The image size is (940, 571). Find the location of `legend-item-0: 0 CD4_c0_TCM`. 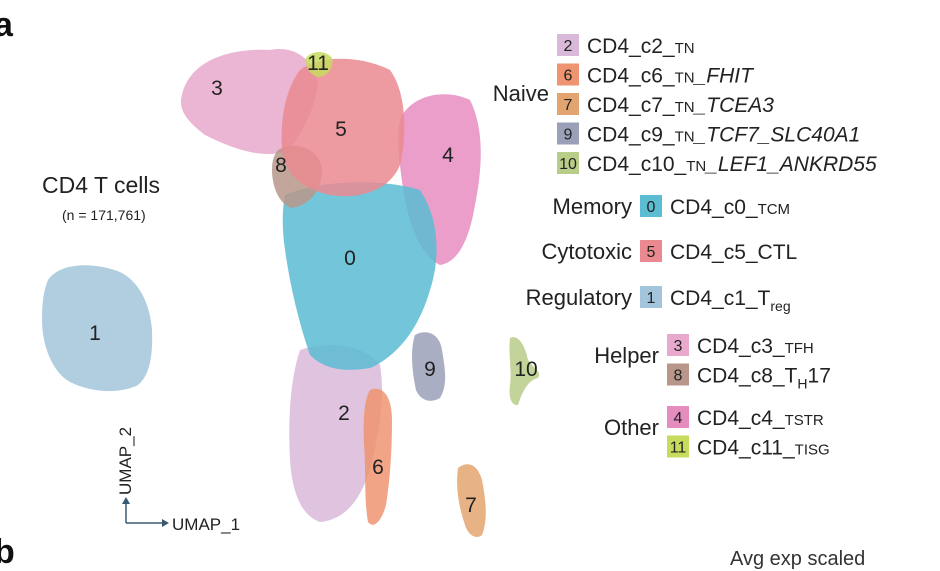

legend-item-0: 0 CD4_c0_TCM is located at coordinates (715, 207).